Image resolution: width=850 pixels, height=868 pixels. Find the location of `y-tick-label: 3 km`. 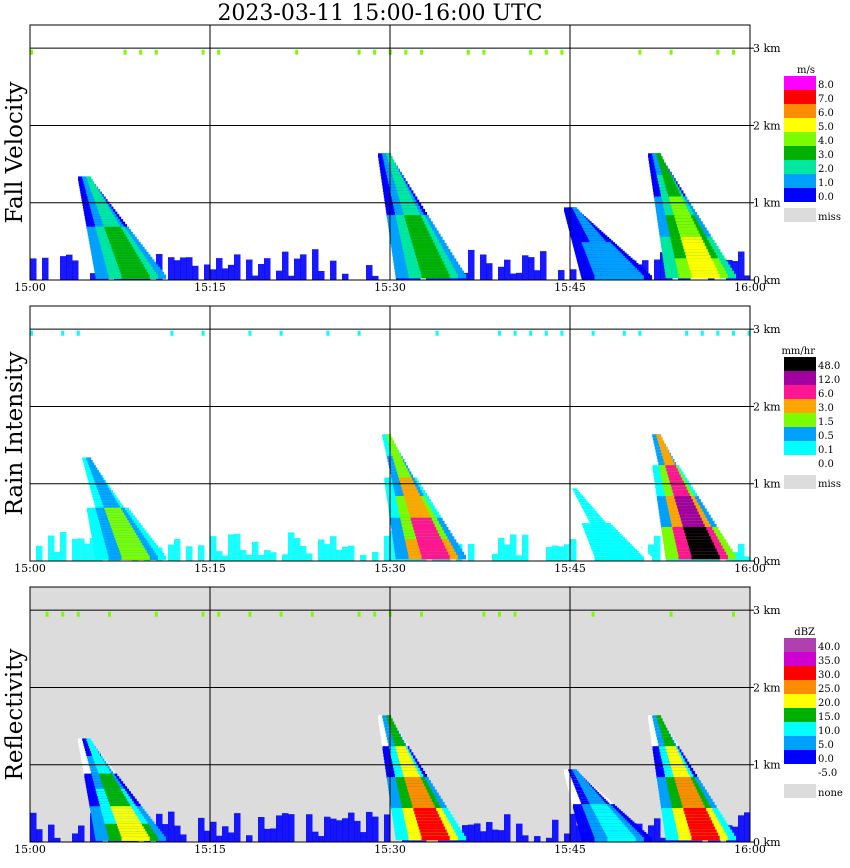

y-tick-label: 3 km is located at coordinates (767, 329).